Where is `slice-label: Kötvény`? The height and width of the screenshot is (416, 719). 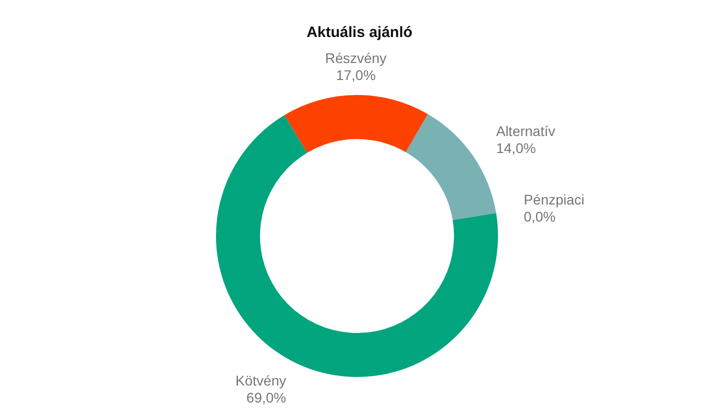 slice-label: Kötvény is located at coordinates (261, 380).